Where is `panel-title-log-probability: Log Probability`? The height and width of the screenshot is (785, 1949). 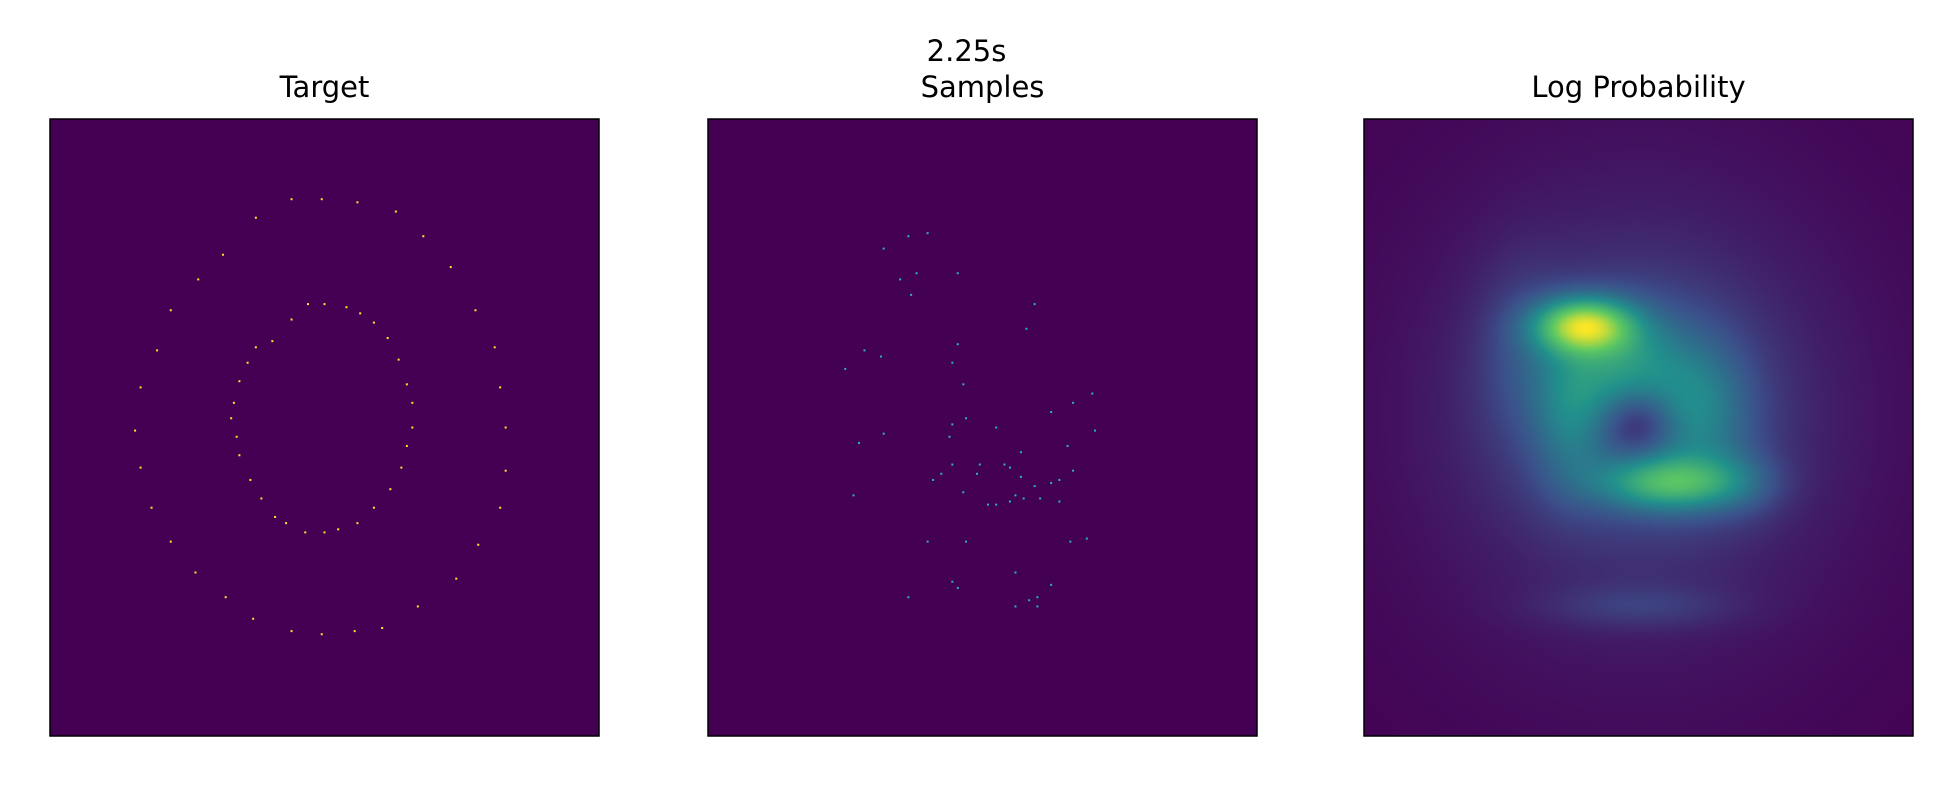 panel-title-log-probability: Log Probability is located at coordinates (1638, 87).